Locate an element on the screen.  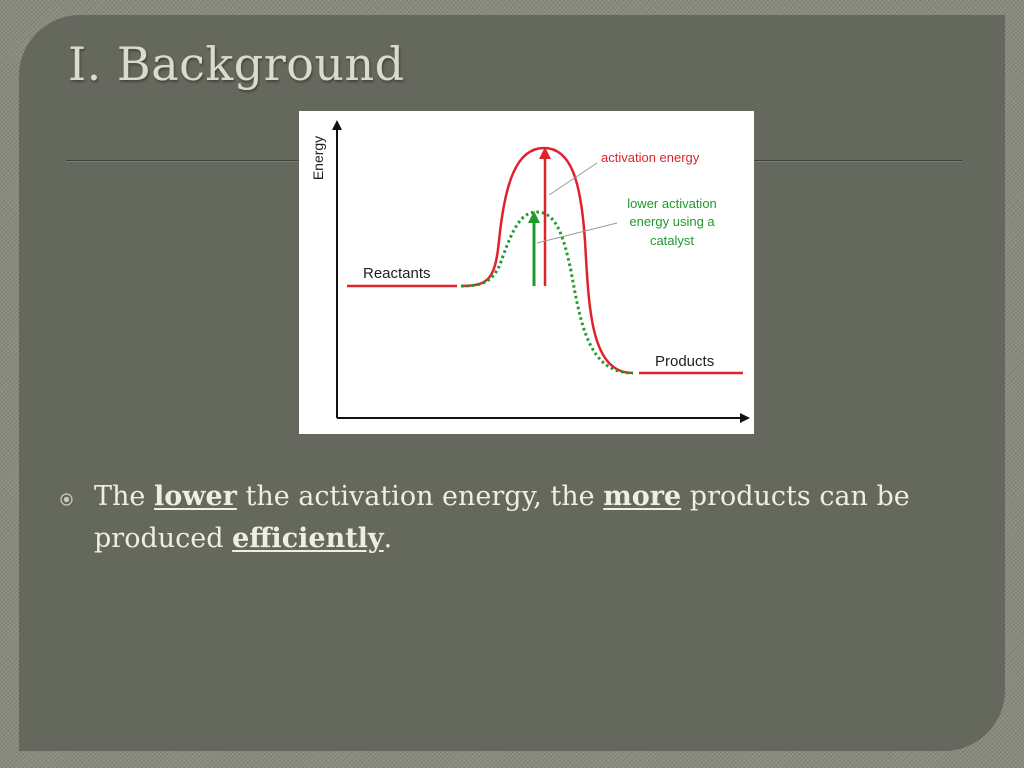
bullet-text-segment: The is located at coordinates (124, 496).